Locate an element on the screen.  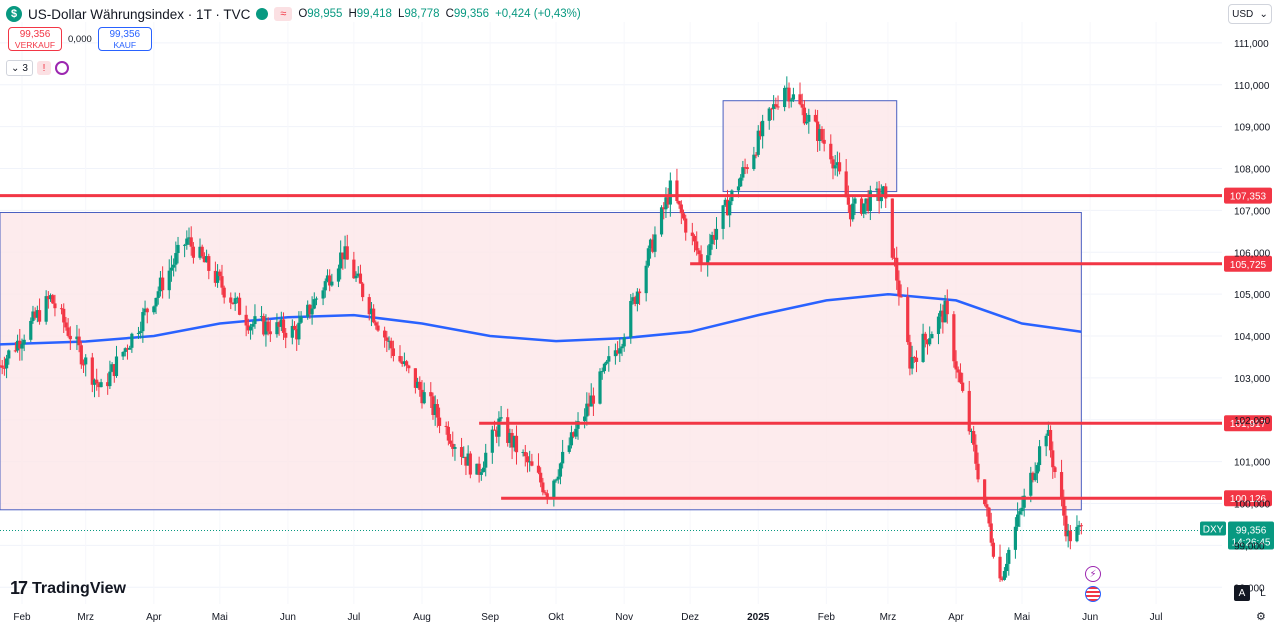
log-scale-button: L is located at coordinates (1263, 593).